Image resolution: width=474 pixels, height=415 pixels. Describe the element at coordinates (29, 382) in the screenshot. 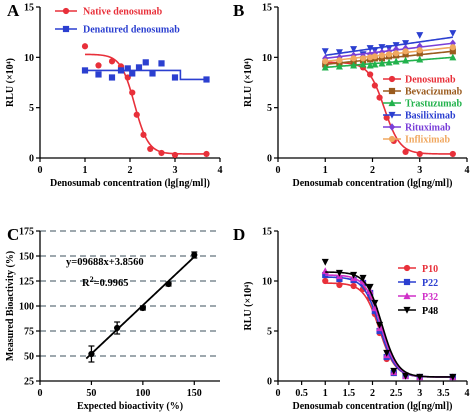

I see `y-tick-label: 25` at that location.